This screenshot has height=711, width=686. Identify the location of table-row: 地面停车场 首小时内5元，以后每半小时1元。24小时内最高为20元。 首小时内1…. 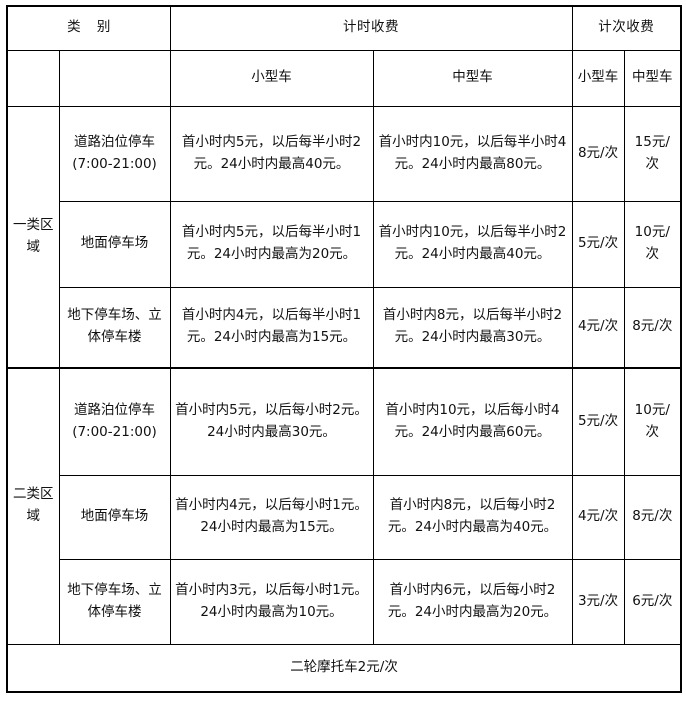
(344, 244).